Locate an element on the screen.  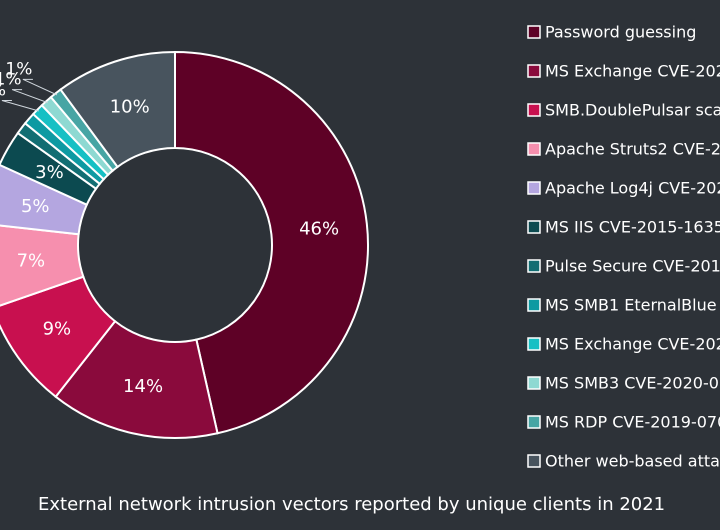
slice-label: 5% is located at coordinates (35, 206).